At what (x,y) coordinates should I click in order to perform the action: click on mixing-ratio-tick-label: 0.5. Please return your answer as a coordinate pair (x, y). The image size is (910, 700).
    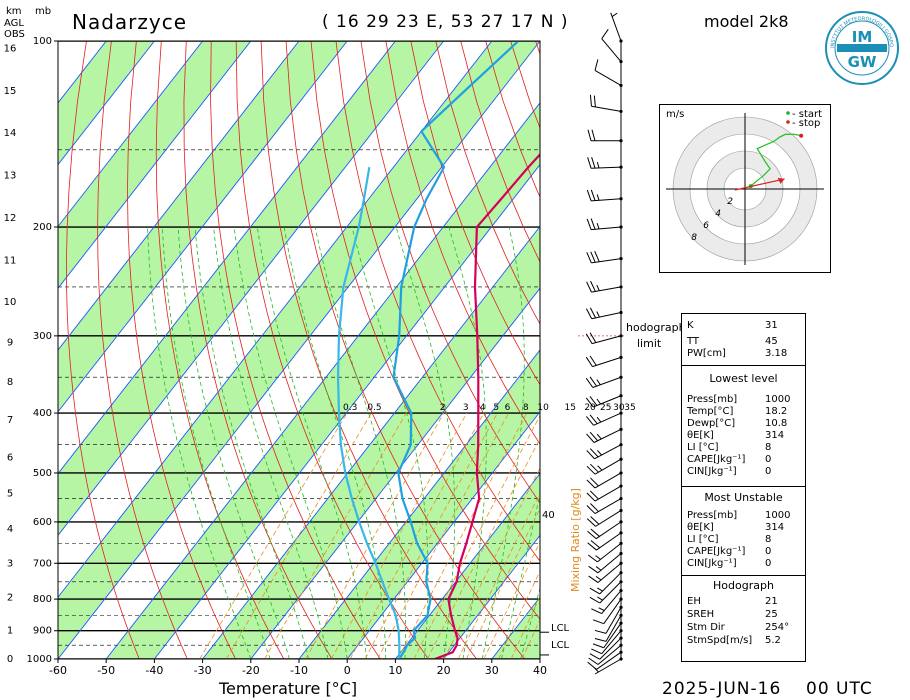
    Looking at the image, I should click on (374, 408).